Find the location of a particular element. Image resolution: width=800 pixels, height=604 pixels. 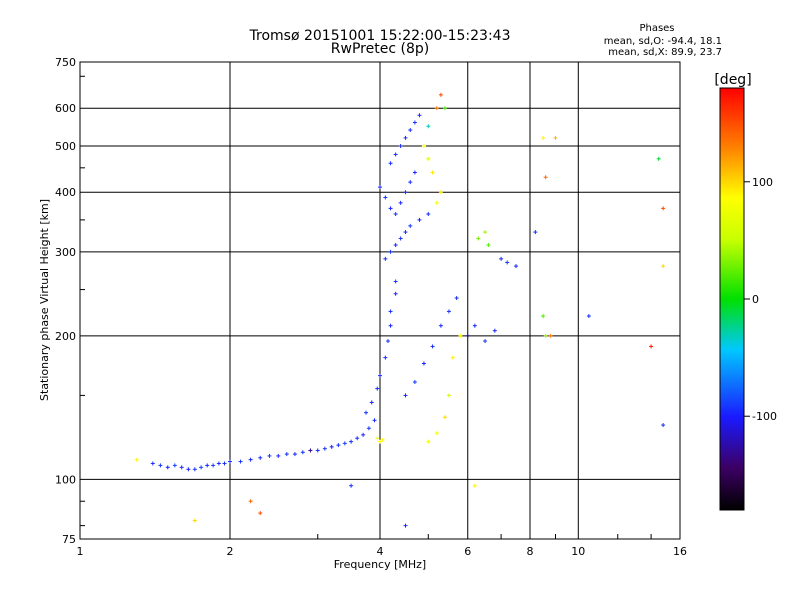

x-tick-label: 1 is located at coordinates (80, 551).